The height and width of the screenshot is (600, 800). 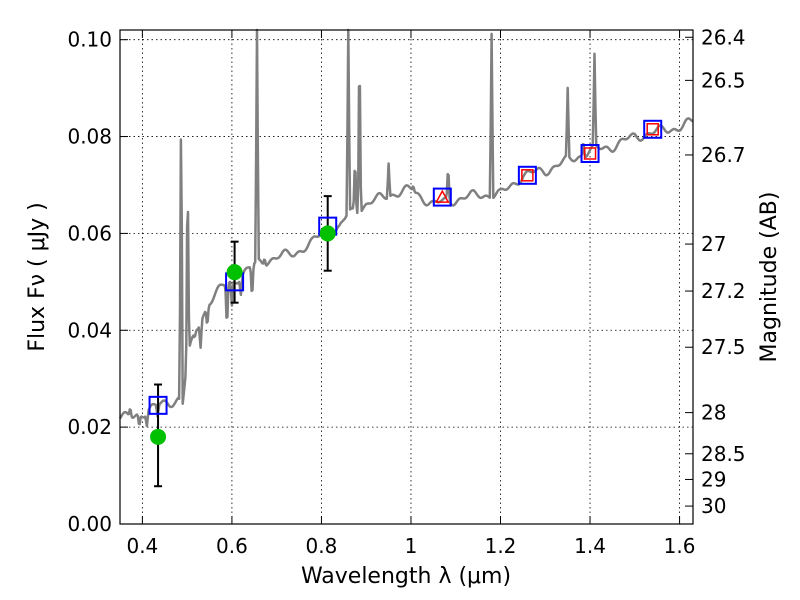 What do you see at coordinates (723, 80) in the screenshot?
I see `mag-tick-label: 26.5` at bounding box center [723, 80].